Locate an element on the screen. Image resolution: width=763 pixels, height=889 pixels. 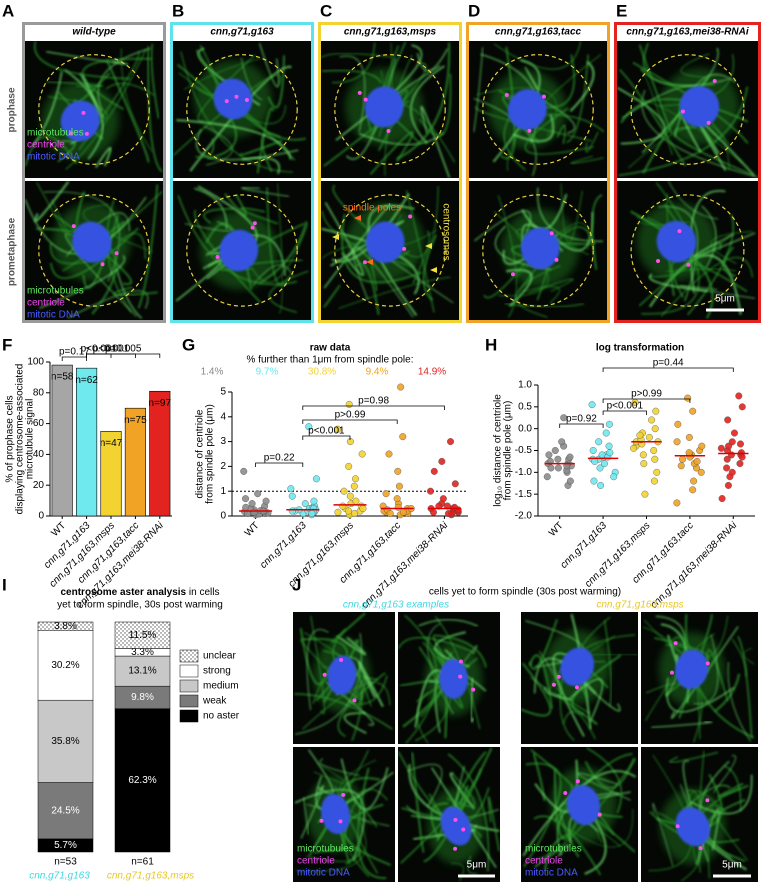
y-axis-label: displaying centrosome-associated is located at coordinates (20, 439).